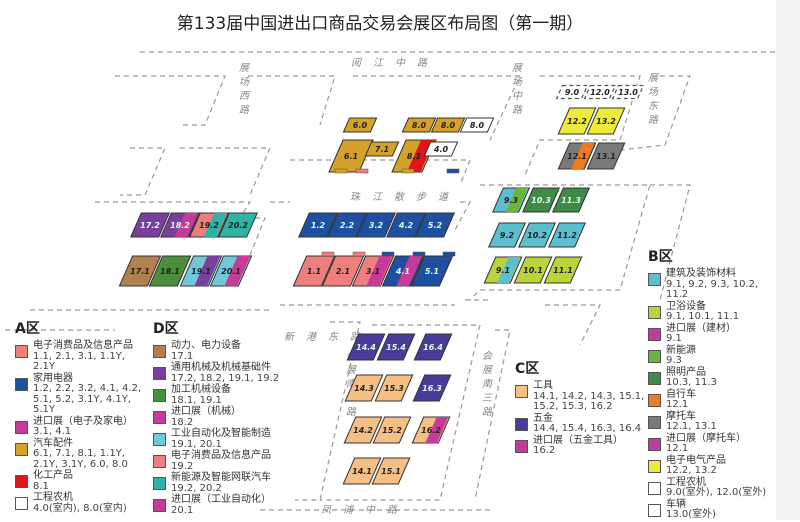 The height and width of the screenshot is (522, 800). I want to click on hall-16.2: 16.2, so click(431, 430).